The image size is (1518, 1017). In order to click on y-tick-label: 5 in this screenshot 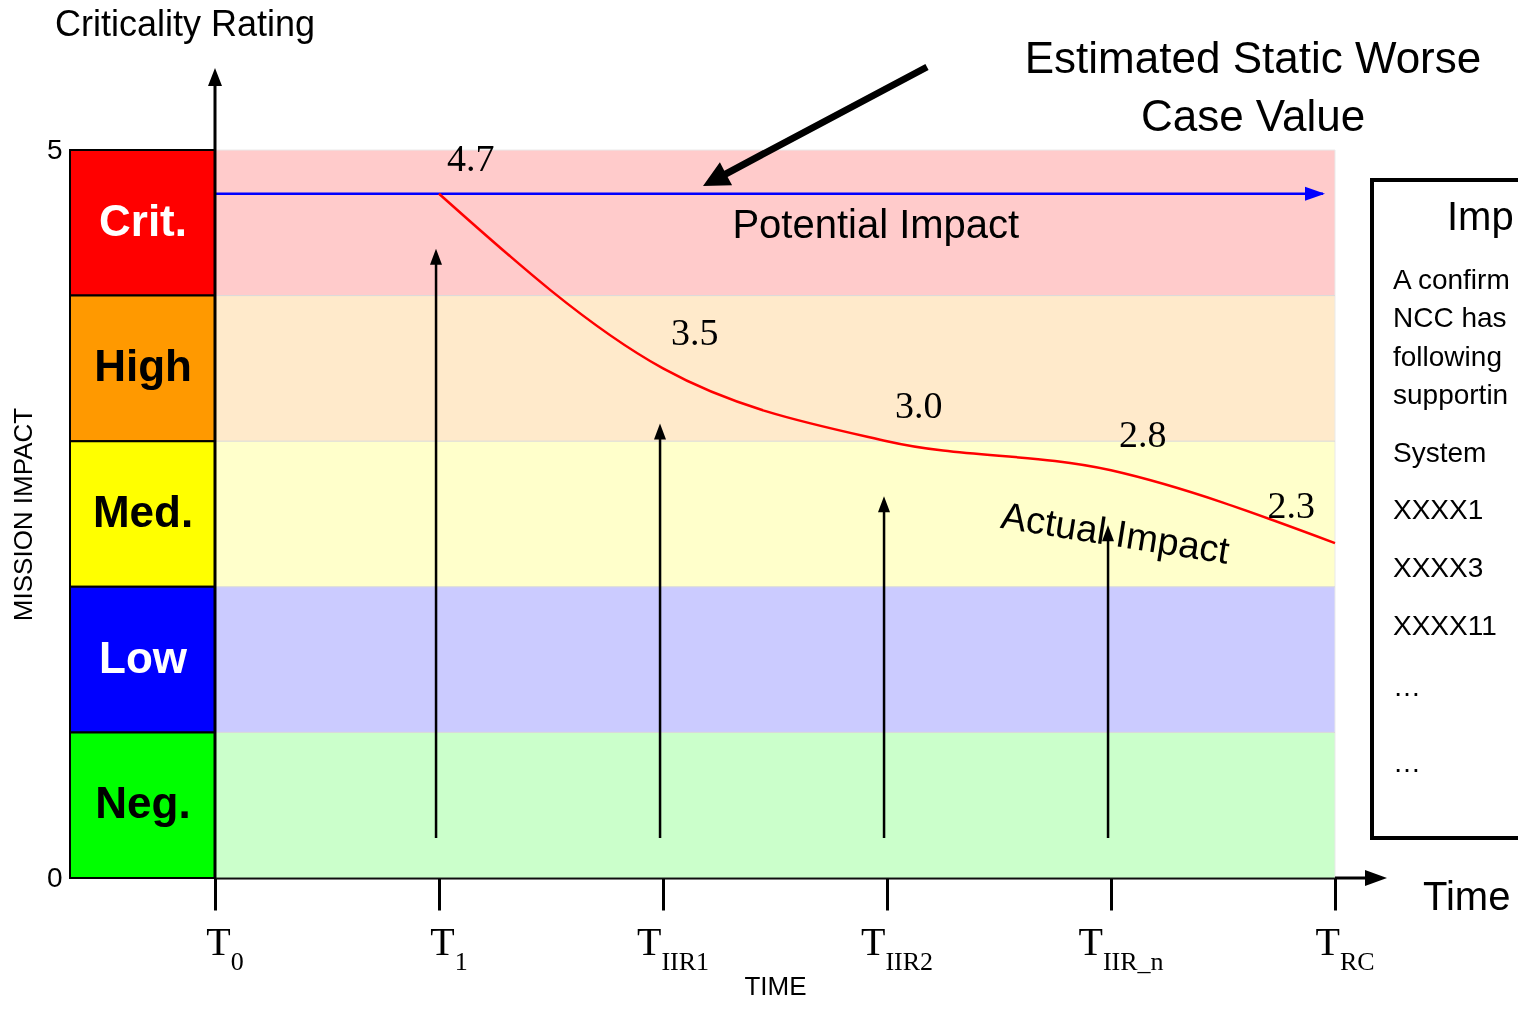, I will do `click(54, 149)`.